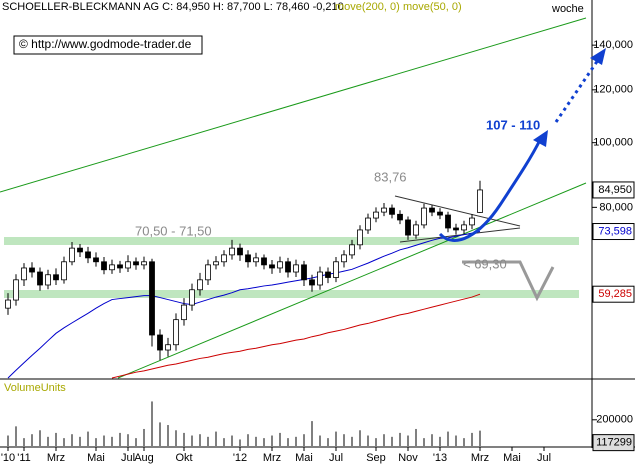  I want to click on copyright-box, so click(108, 45).